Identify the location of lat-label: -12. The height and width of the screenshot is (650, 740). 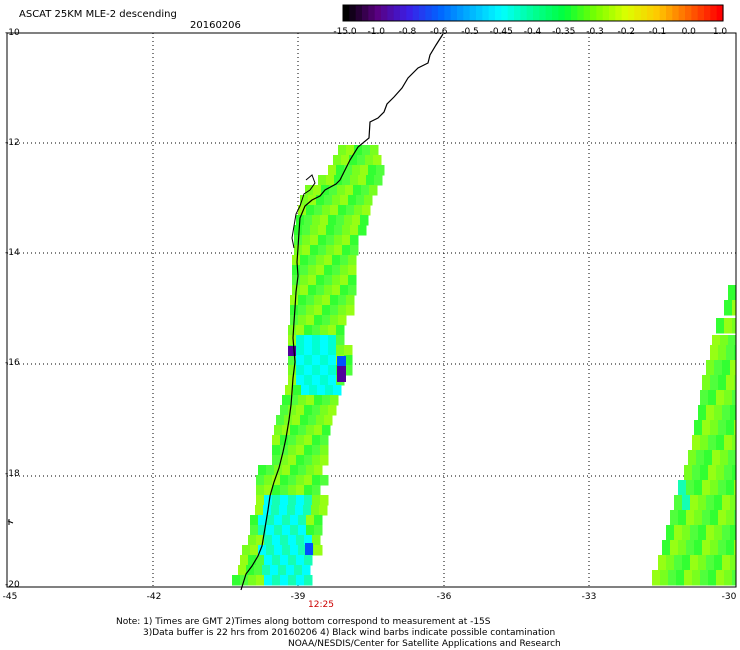
(12, 143).